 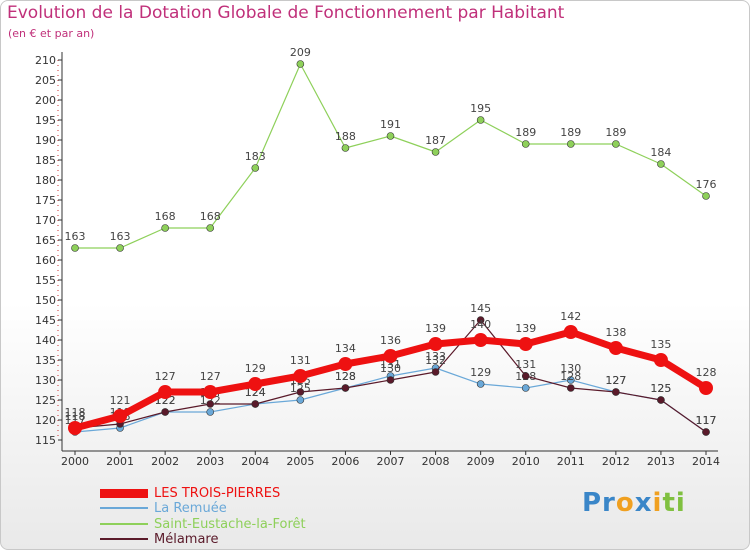 What do you see at coordinates (571, 461) in the screenshot?
I see `x-tick-label: 2011` at bounding box center [571, 461].